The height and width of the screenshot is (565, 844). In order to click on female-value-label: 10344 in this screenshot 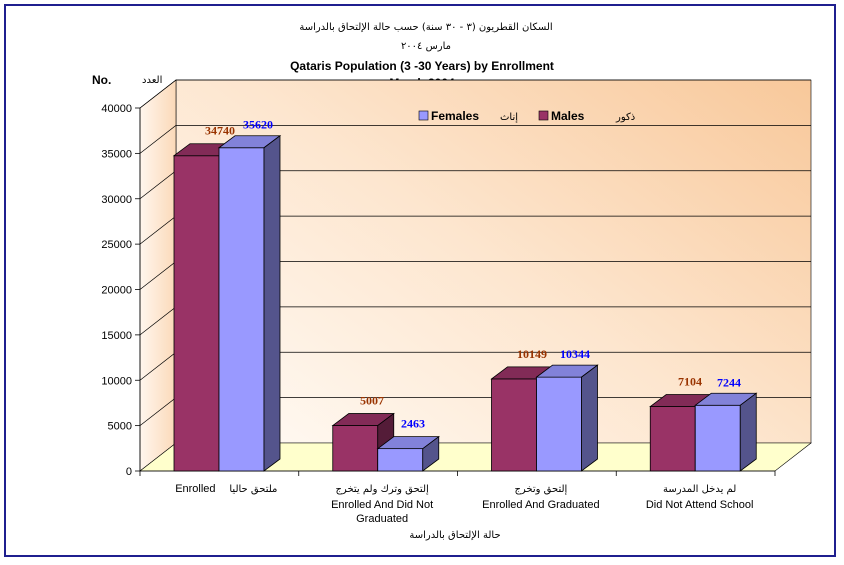, I will do `click(575, 354)`.